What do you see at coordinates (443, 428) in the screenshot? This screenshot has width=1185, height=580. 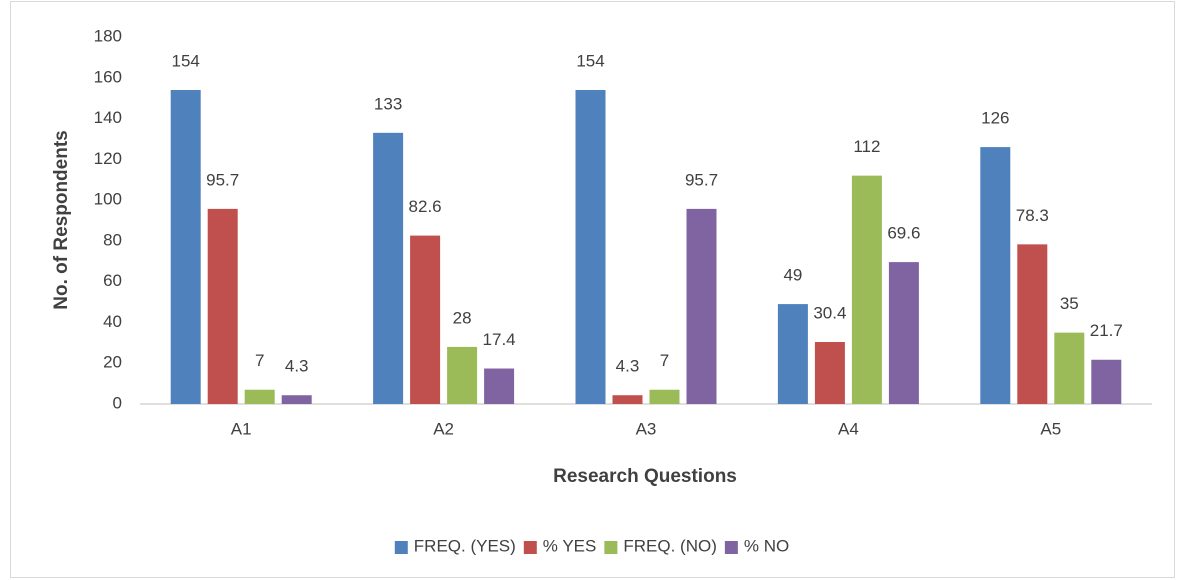 I see `x-tick-label: A2` at bounding box center [443, 428].